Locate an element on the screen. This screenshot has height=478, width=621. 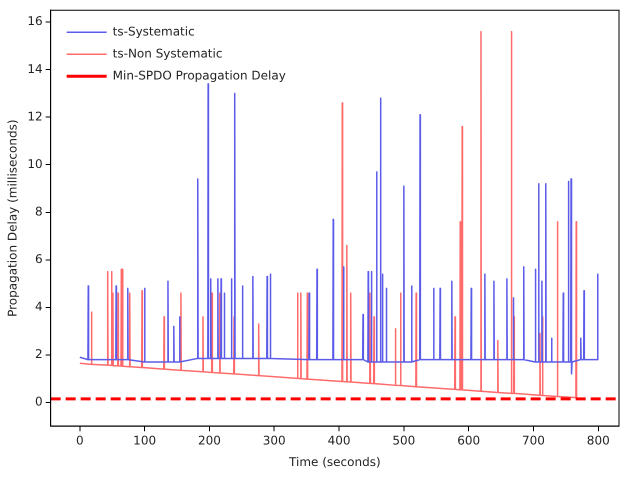
legend-label: ts-Systematic is located at coordinates (153, 31).